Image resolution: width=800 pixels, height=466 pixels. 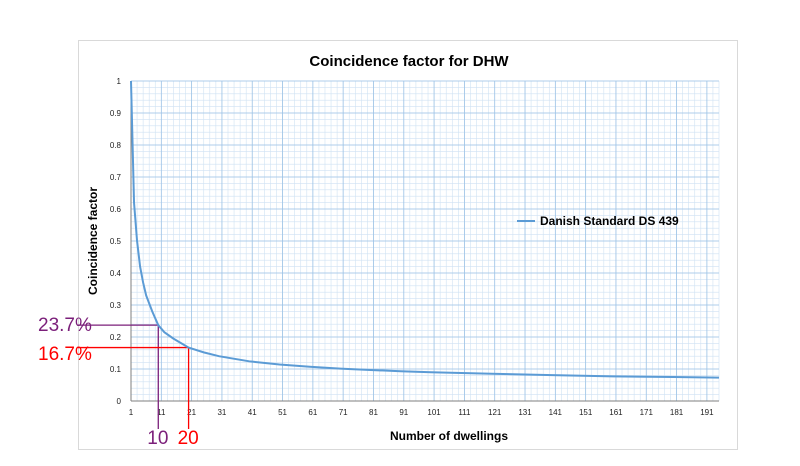 I want to click on annotation-x-label-10: 10, so click(x=158, y=438).